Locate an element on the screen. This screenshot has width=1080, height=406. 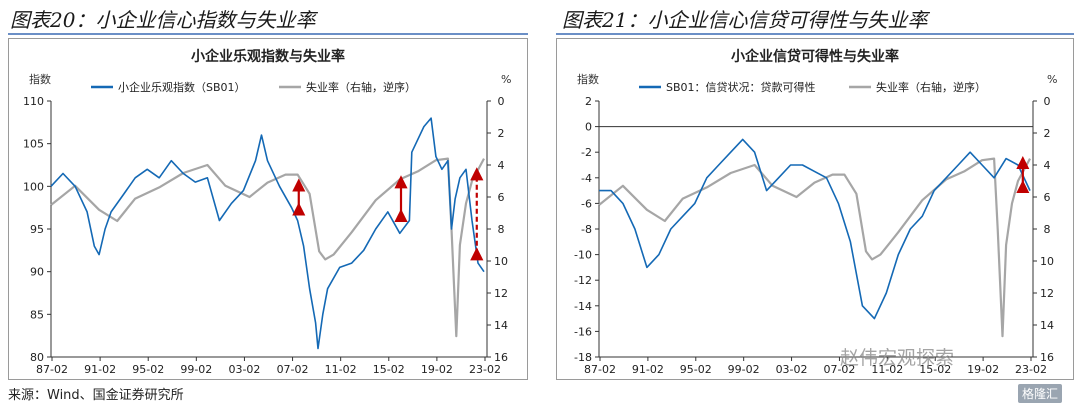
figure-21-title: 图表21：小企业信心信贷可得性与失业率 is located at coordinates (745, 20).